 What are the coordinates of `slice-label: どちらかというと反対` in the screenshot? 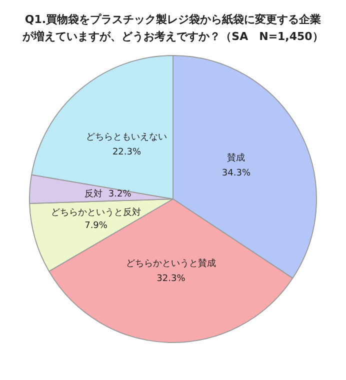 It's located at (96, 212).